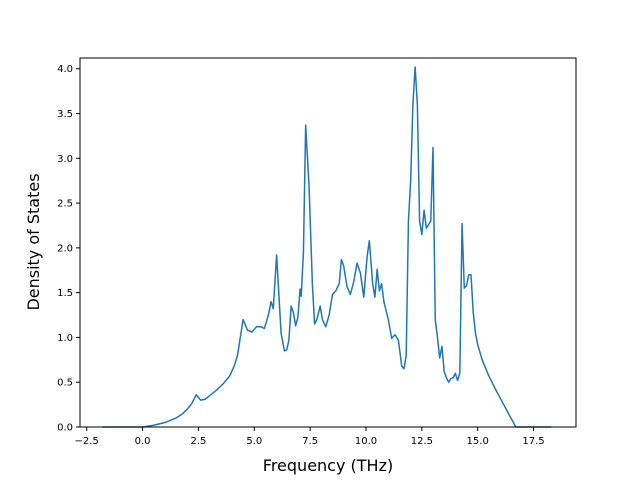 The width and height of the screenshot is (640, 480). I want to click on x-axis-ticks: −2.5 0.0 2.5 5.0 7.5 10.0 12.5 15.0 17.5, so click(310, 437).